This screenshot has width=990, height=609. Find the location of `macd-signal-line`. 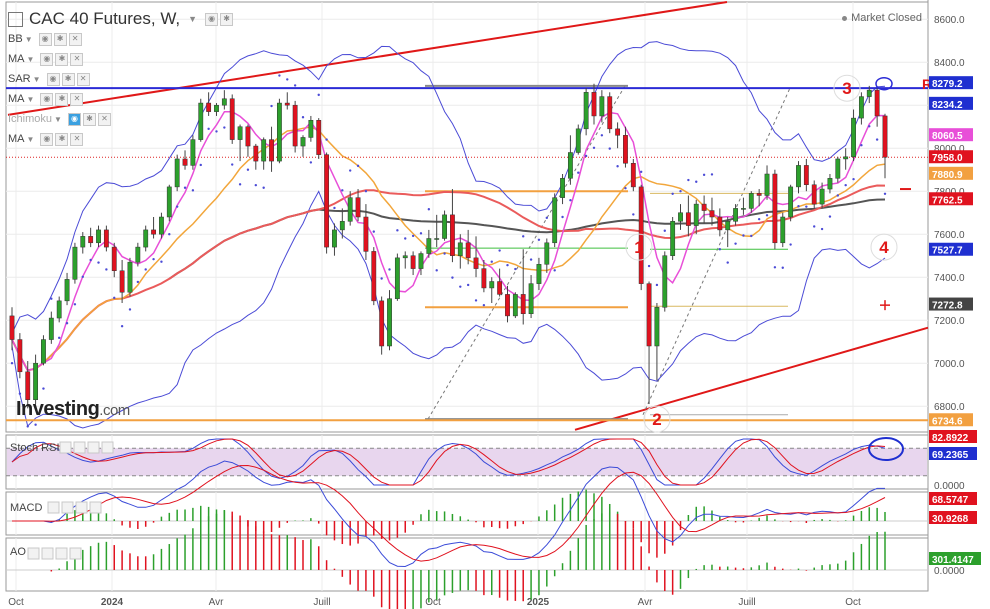

macd-signal-line is located at coordinates (449, 513).